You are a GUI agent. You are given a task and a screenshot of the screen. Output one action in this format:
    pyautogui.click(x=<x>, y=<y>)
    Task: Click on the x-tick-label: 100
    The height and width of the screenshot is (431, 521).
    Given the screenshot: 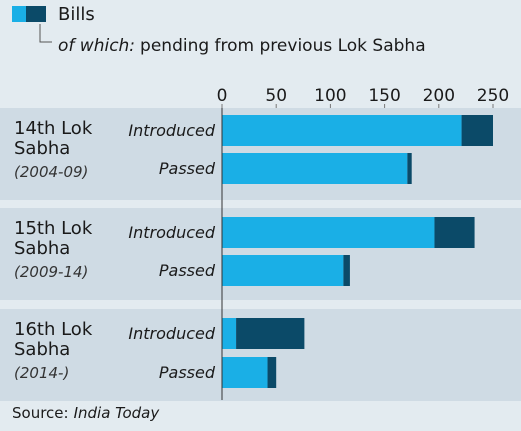 What is the action you would take?
    pyautogui.click(x=330, y=96)
    